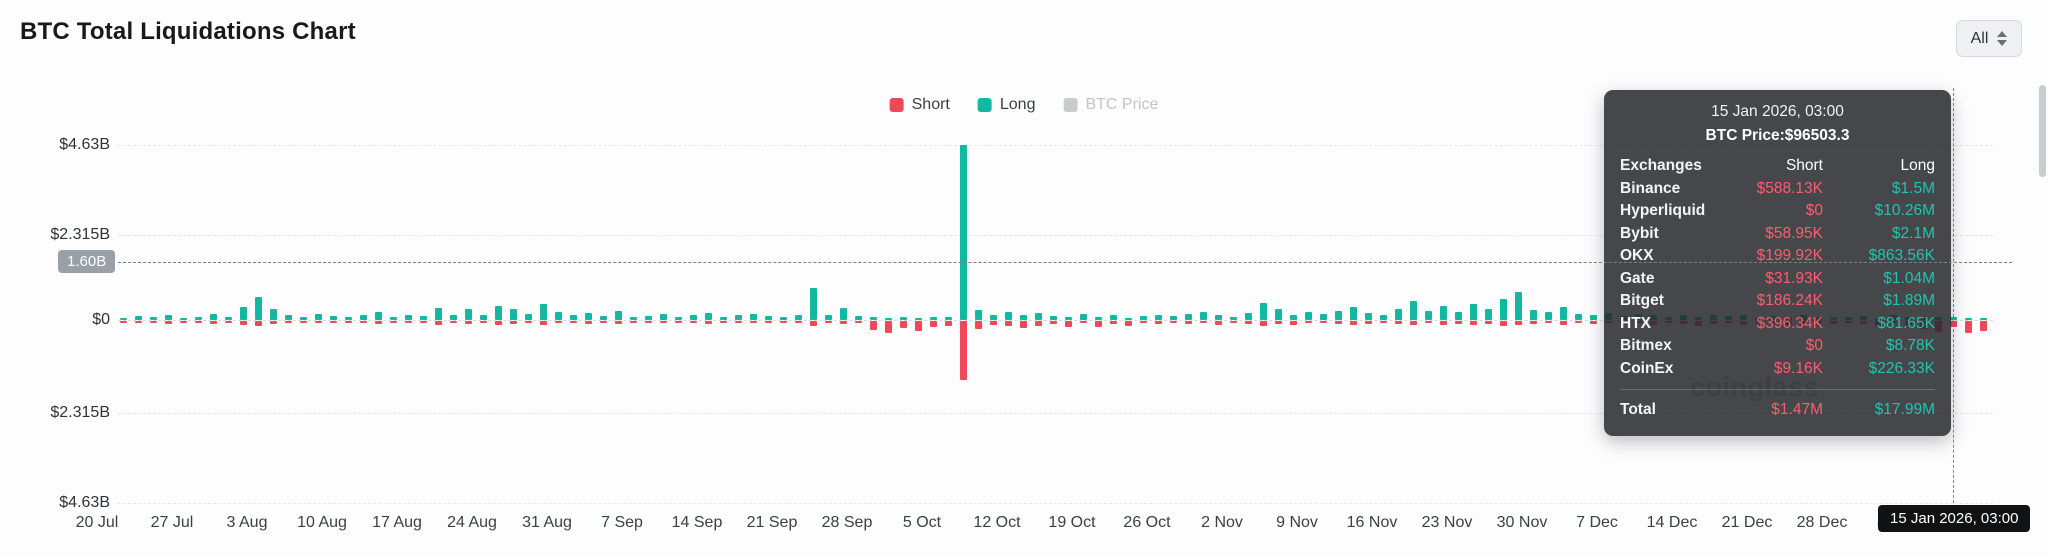 The height and width of the screenshot is (555, 2048). Describe the element at coordinates (172, 522) in the screenshot. I see `x-axis-label: 27 Jul` at that location.